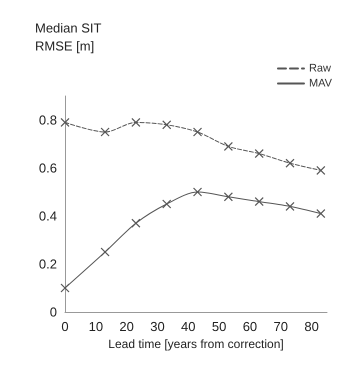  What do you see at coordinates (47, 216) in the screenshot?
I see `y-tick-label: 0.4` at bounding box center [47, 216].